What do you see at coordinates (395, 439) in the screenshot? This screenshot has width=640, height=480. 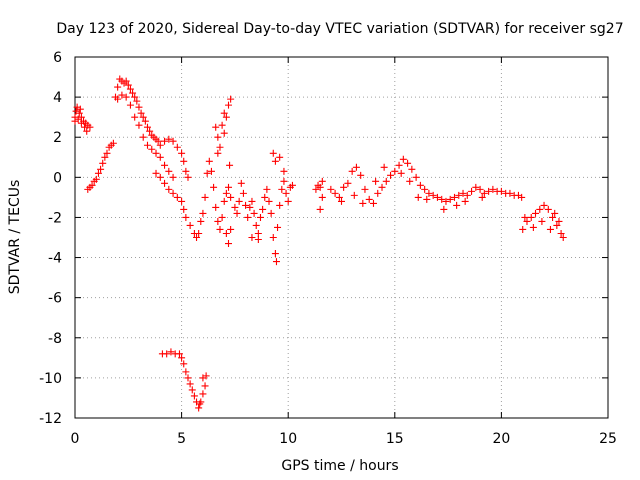 I see `x-tick-label: 15` at bounding box center [395, 439].